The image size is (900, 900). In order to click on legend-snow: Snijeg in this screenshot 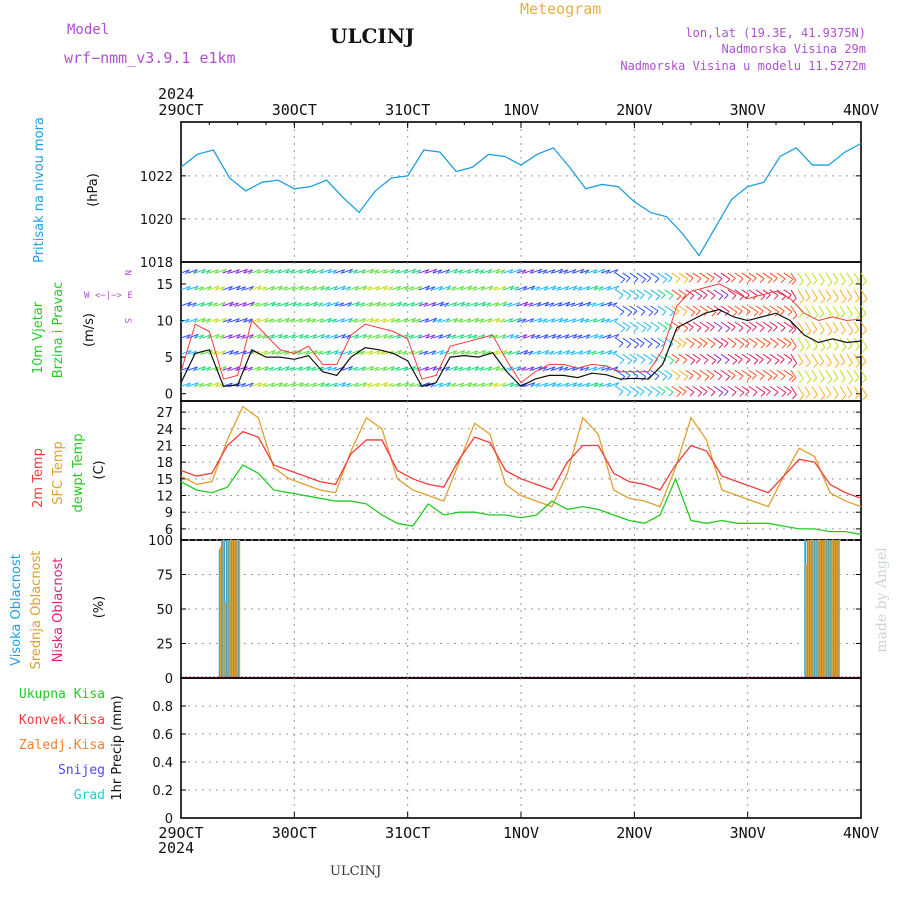, I will do `click(81, 770)`.